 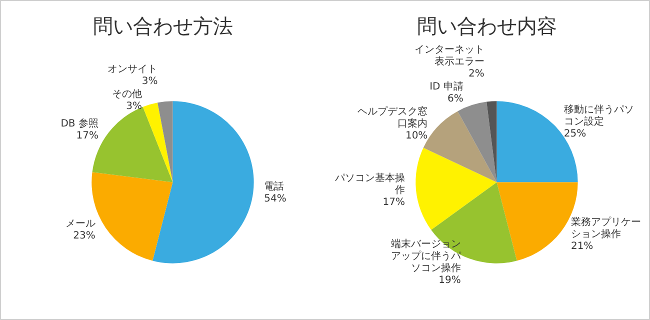 What do you see at coordinates (393, 118) in the screenshot?
I see `slice-label: ヘルプデスク窓口案内` at bounding box center [393, 118].